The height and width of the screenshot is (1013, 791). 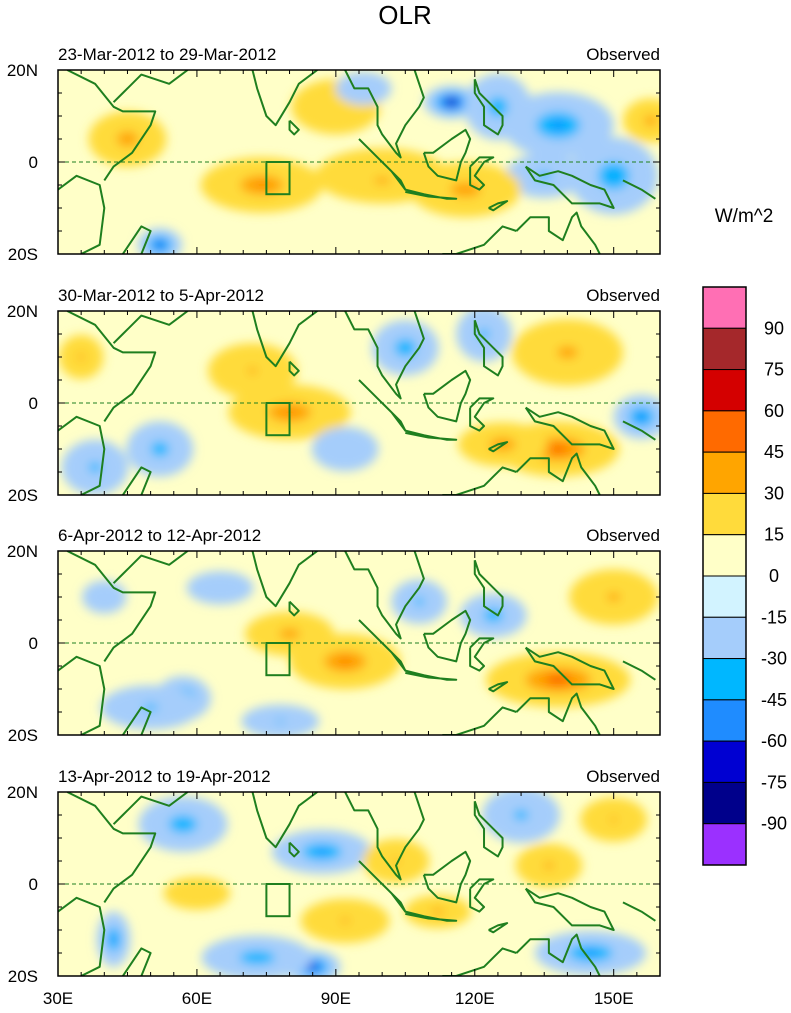 What do you see at coordinates (774, 493) in the screenshot?
I see `colorbar-label: 30` at bounding box center [774, 493].